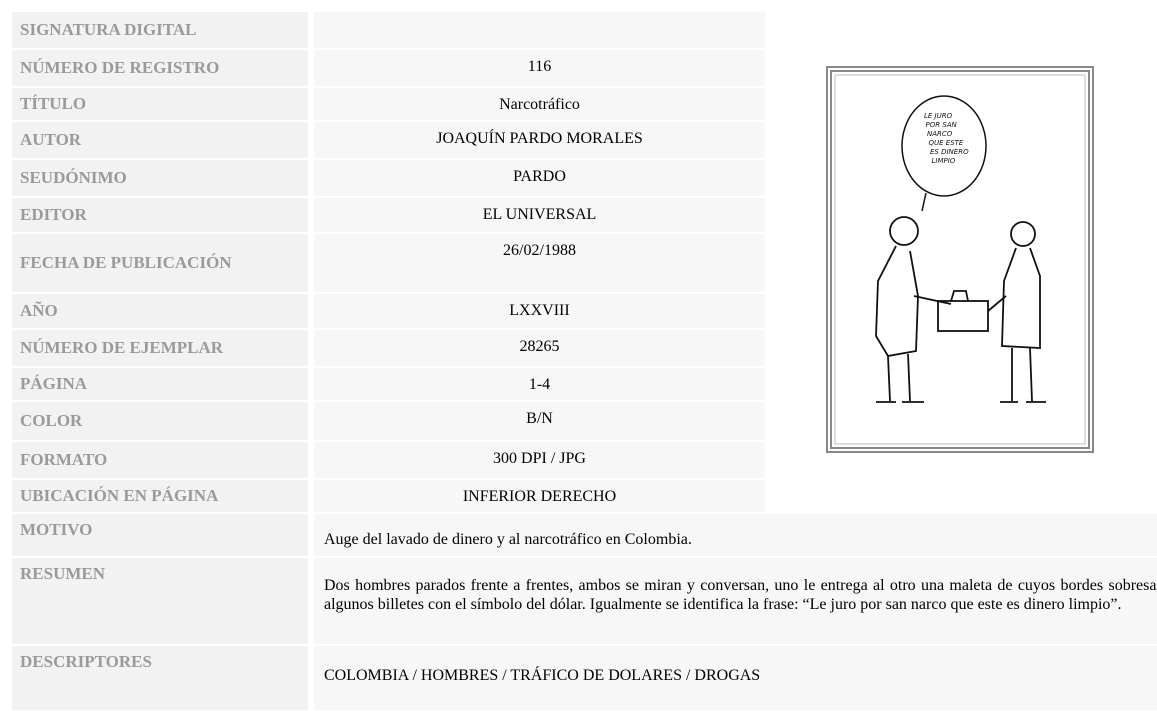 This screenshot has width=1157, height=711. Describe the element at coordinates (539, 421) in the screenshot. I see `field-value: B/N` at that location.